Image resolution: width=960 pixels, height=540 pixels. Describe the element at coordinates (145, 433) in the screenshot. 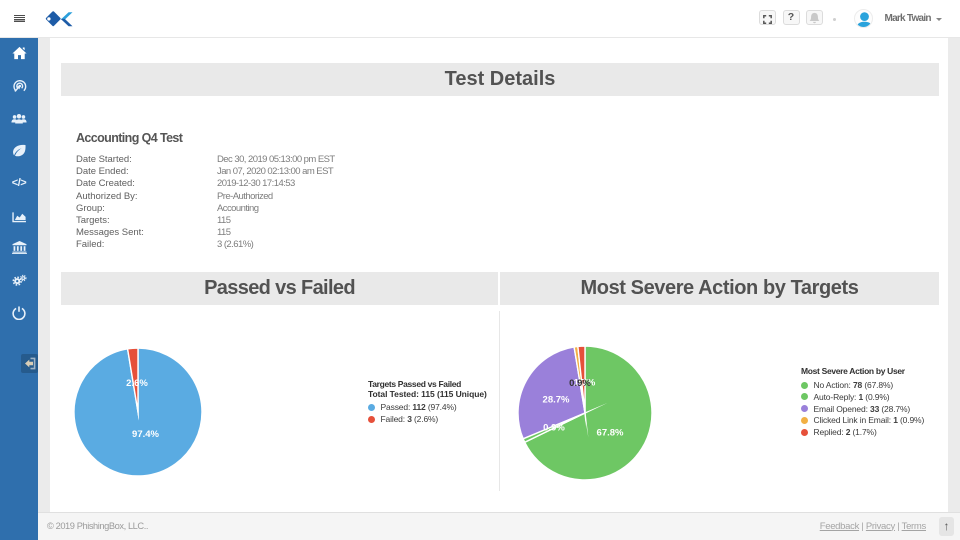

I see `svg-text: 97.4%` at that location.